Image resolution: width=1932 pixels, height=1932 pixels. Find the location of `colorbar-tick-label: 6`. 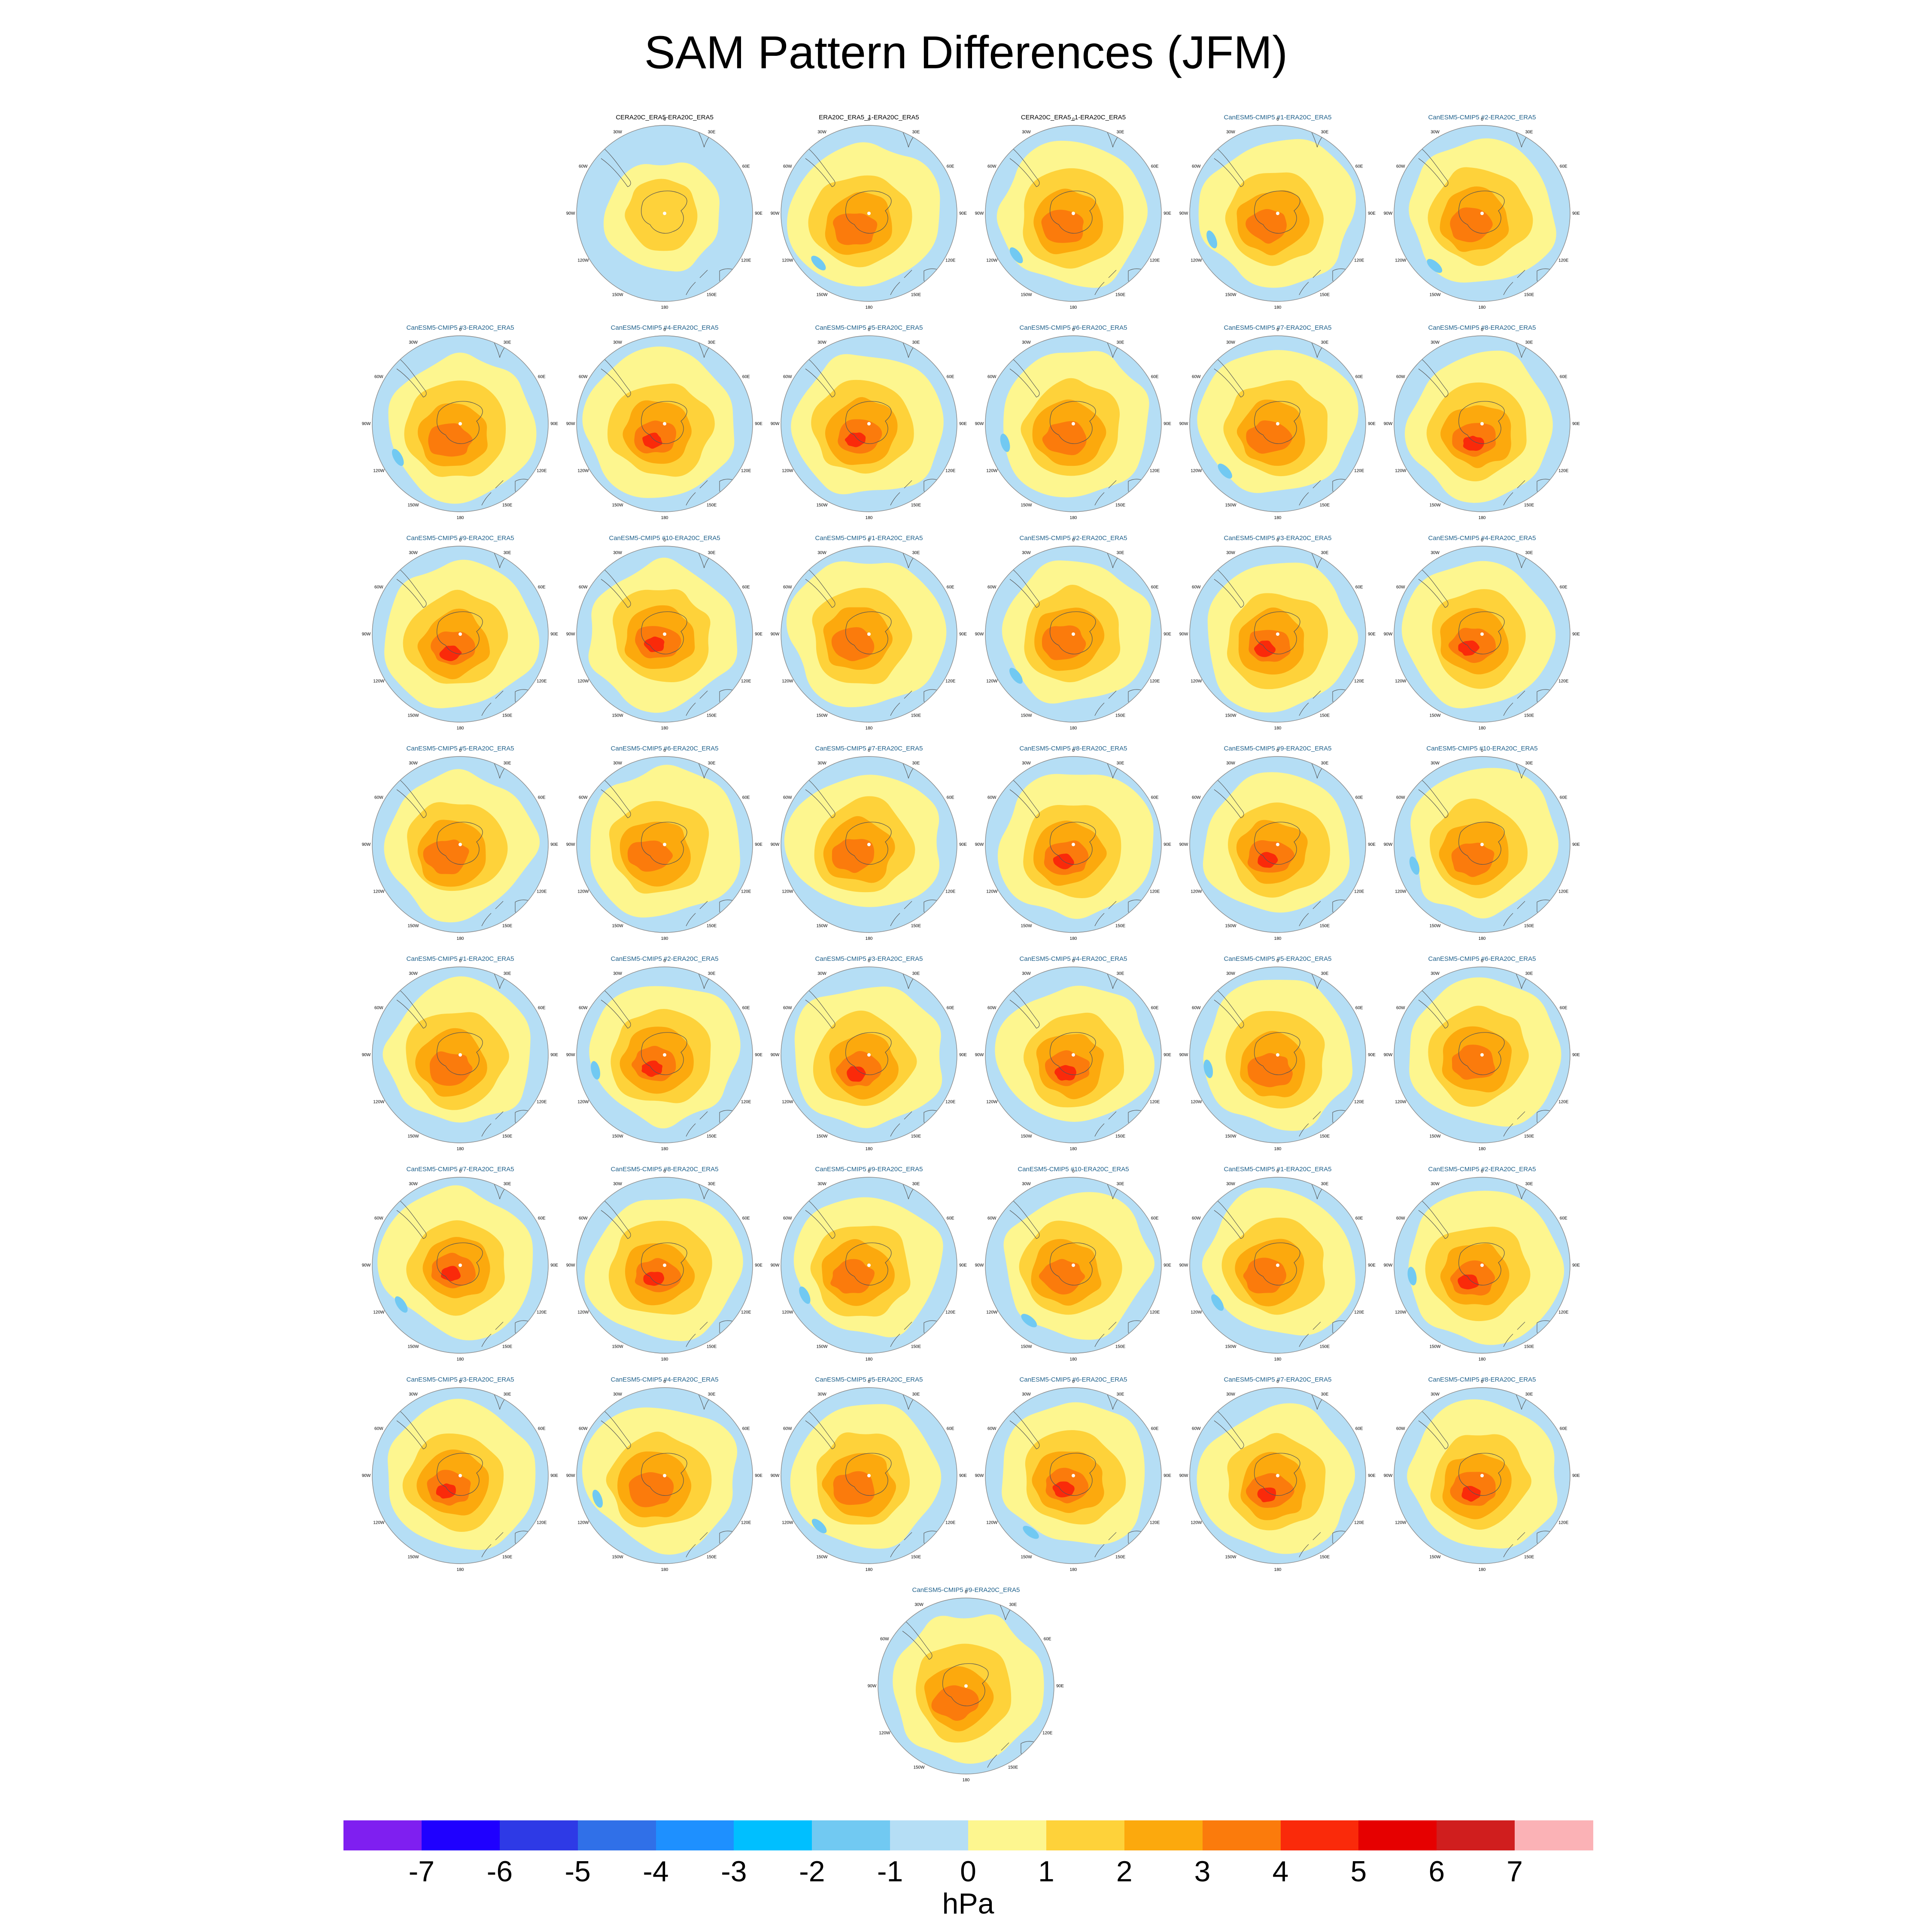

colorbar-tick-label: 6 is located at coordinates (1437, 1872).